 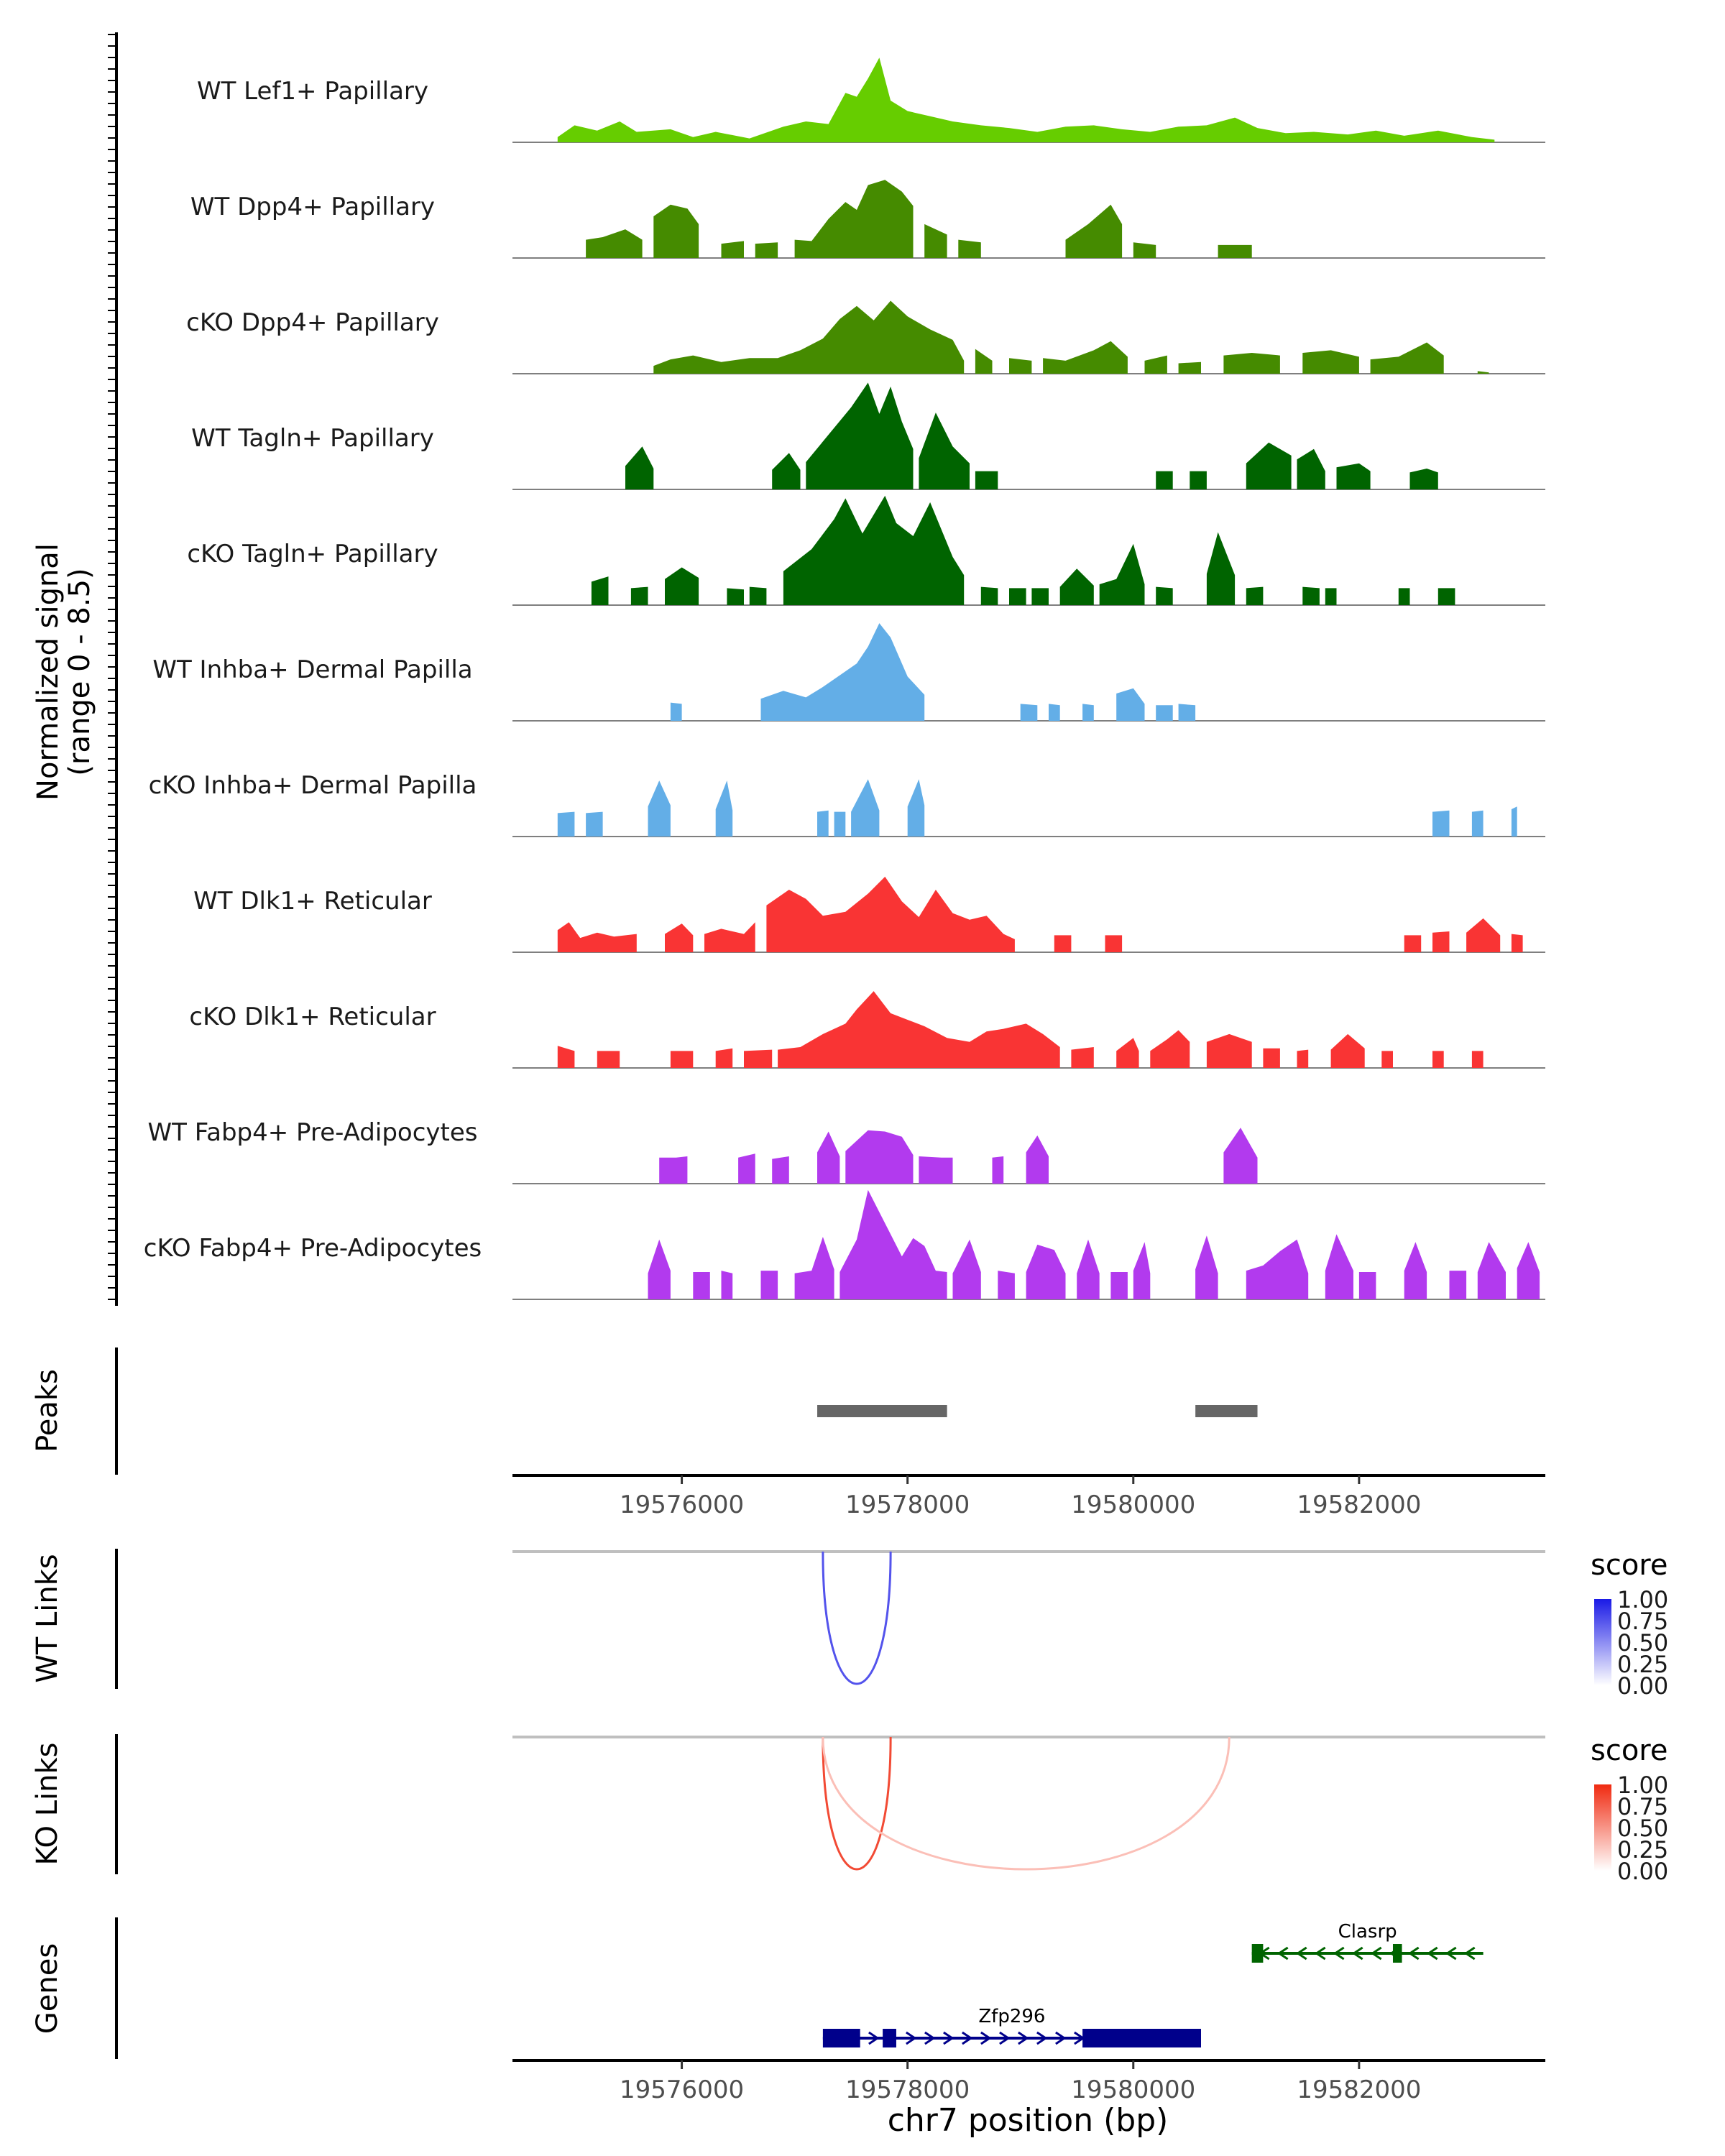 I want to click on track-label: WT Inhba+ Dermal Papilla, so click(x=312, y=669).